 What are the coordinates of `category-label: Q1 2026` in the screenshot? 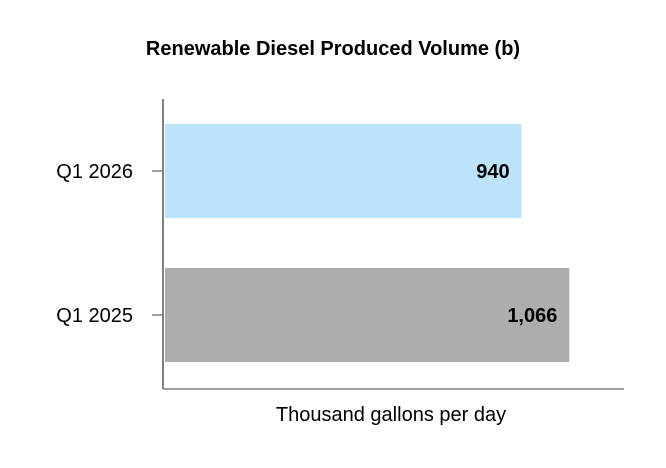 It's located at (94, 172).